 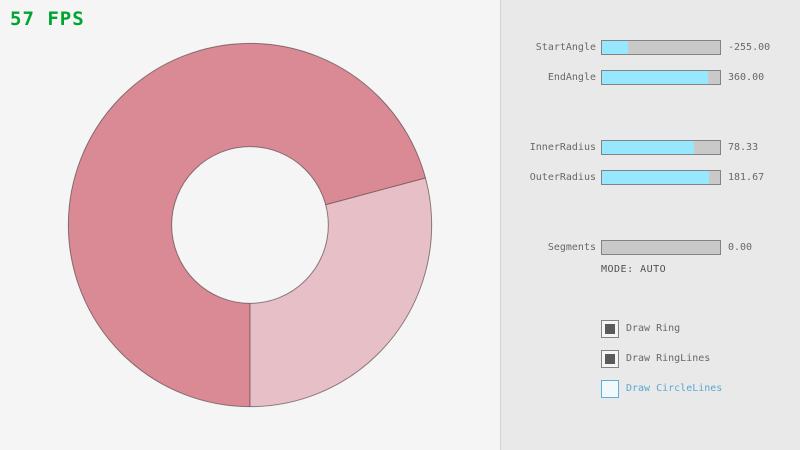 I want to click on checkbox-label: Draw RingLines, so click(x=668, y=358).